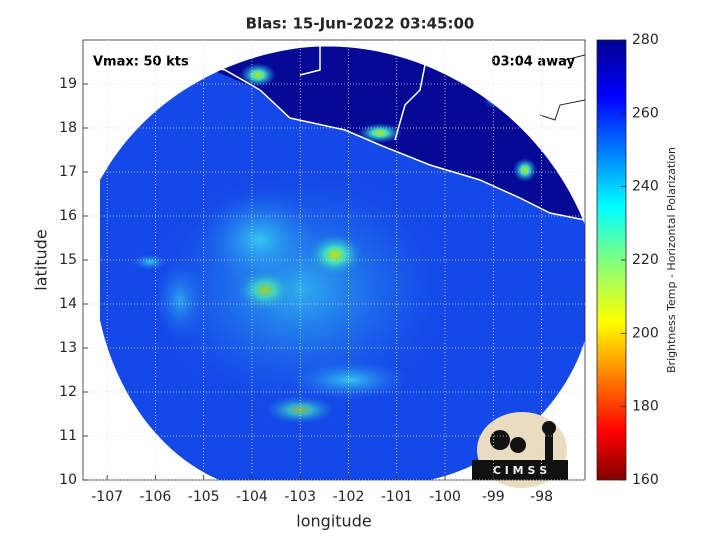 The height and width of the screenshot is (540, 720). Describe the element at coordinates (645, 480) in the screenshot. I see `colorbar-tick-label: 160` at that location.